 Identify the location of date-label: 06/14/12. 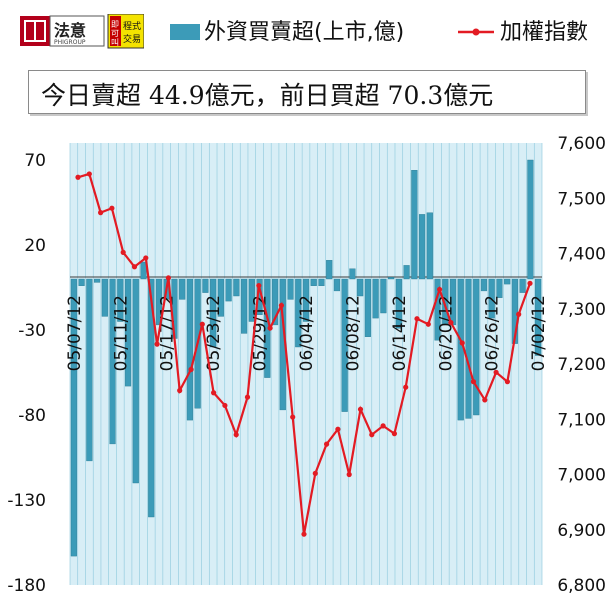
(400, 333).